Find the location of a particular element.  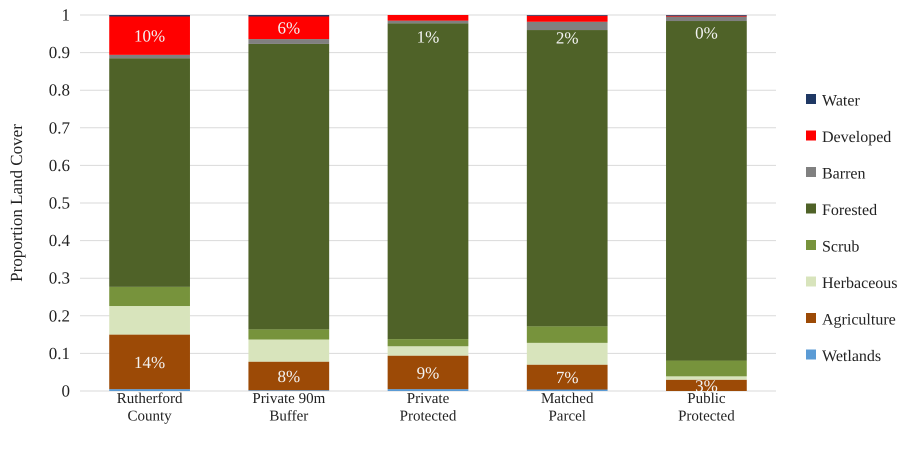

legend-label: Forested is located at coordinates (850, 211).